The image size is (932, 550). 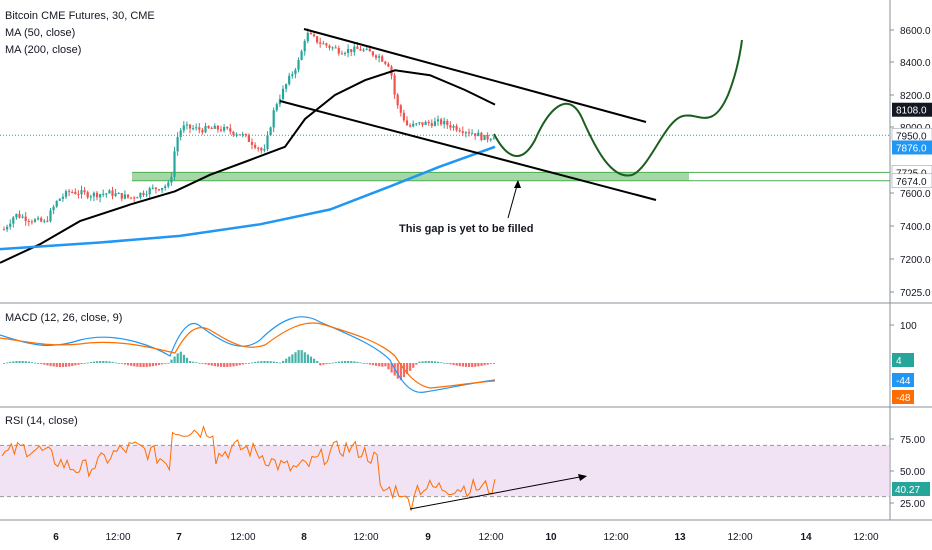 I want to click on ma50-legend: MA (50, close), so click(x=40, y=33).